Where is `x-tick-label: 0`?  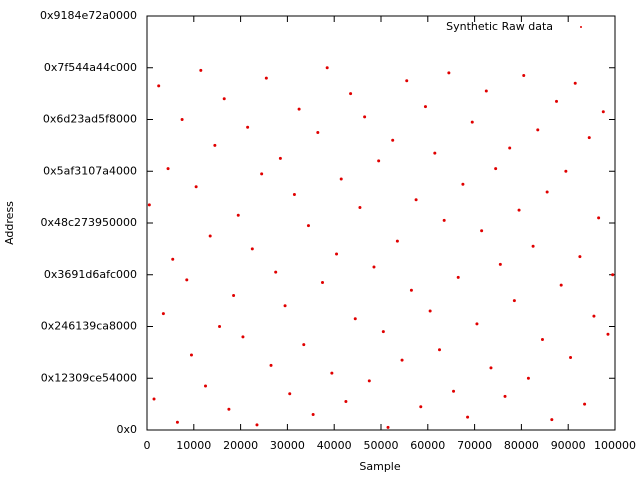 x-tick-label: 0 is located at coordinates (147, 445).